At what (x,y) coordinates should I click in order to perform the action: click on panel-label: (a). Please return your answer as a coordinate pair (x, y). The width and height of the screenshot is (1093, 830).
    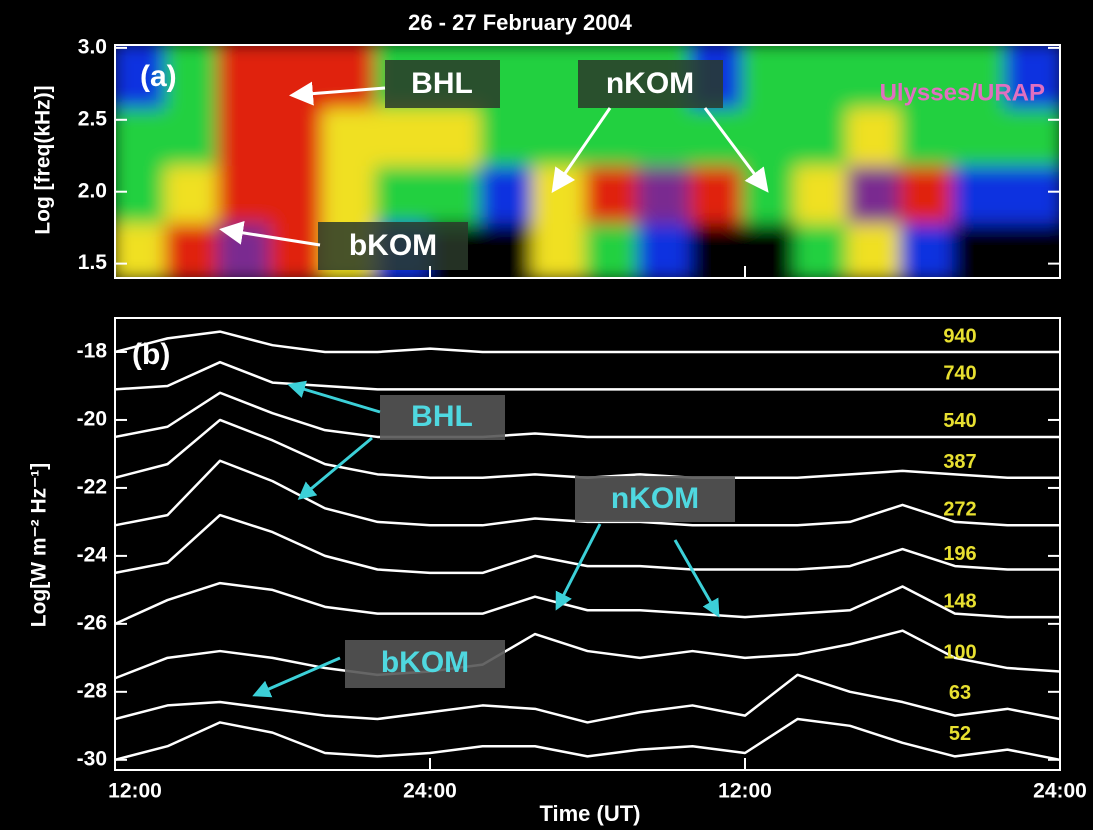
    Looking at the image, I should click on (158, 76).